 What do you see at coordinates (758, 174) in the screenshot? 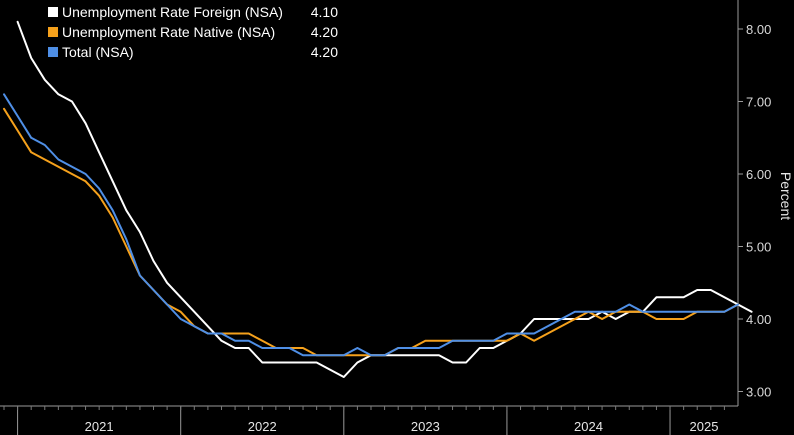
I see `y-tick-label: 6.00` at bounding box center [758, 174].